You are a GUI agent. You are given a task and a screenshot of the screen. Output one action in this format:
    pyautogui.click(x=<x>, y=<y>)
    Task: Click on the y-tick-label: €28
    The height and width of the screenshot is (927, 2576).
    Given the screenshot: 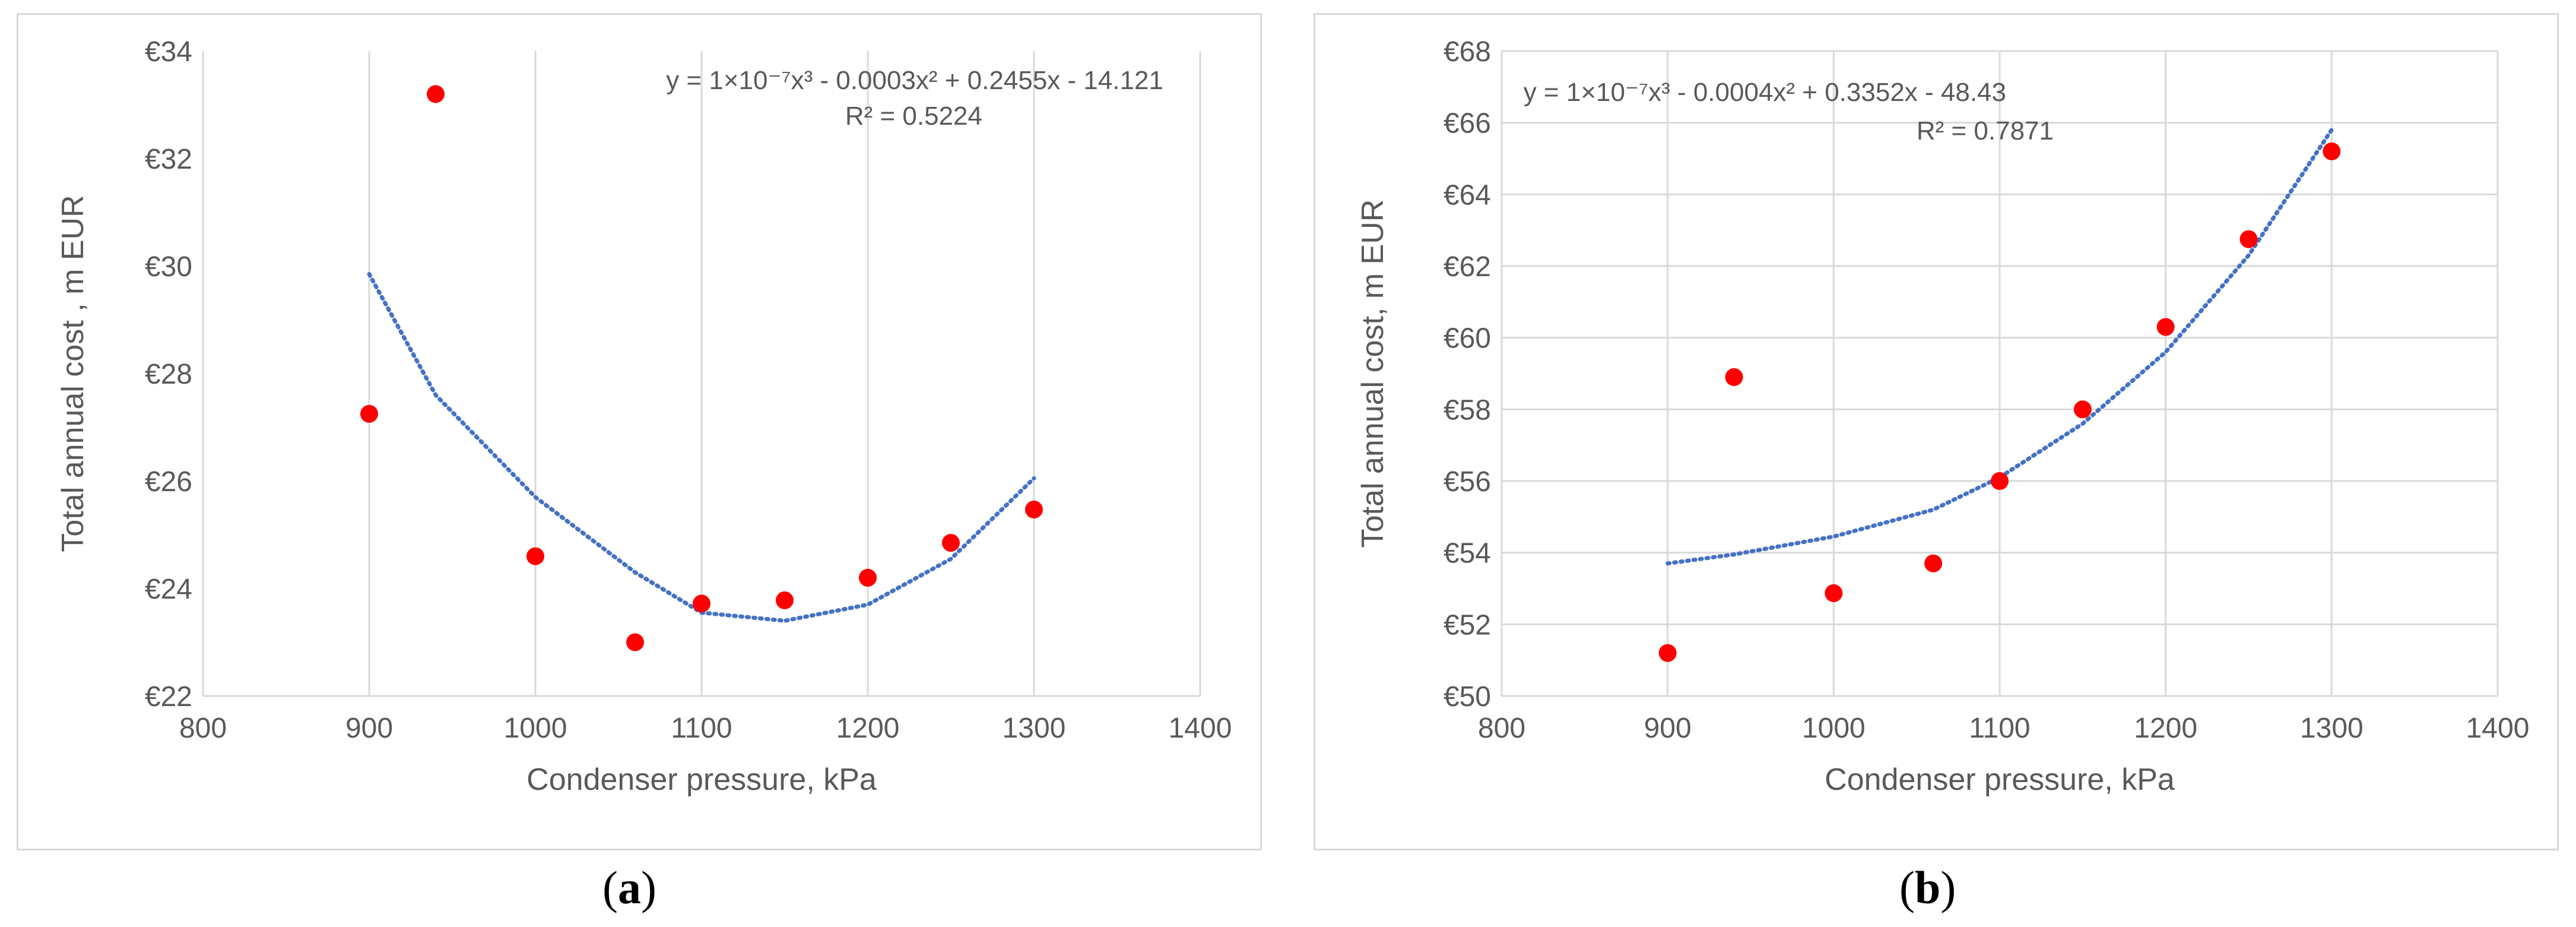 What is the action you would take?
    pyautogui.click(x=168, y=375)
    